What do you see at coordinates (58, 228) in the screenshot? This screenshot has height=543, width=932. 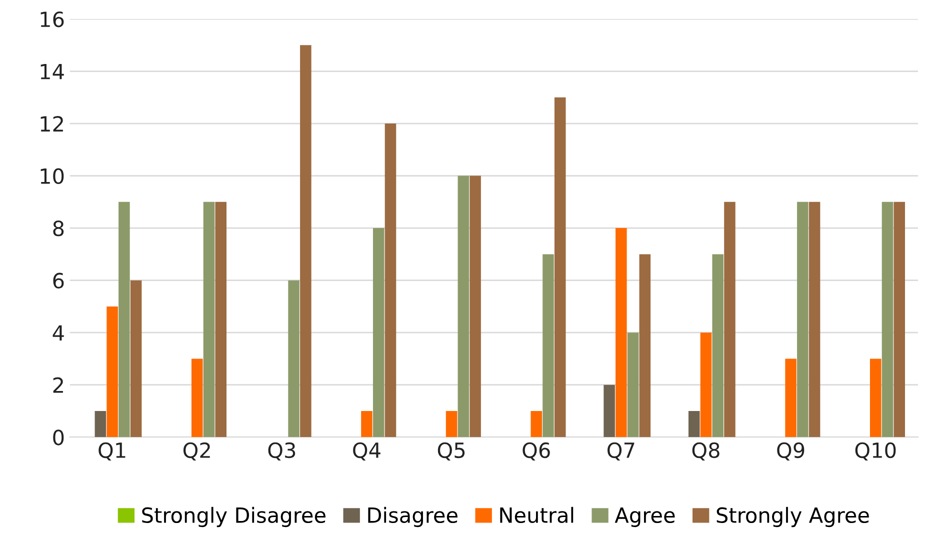 I see `y-tick-label: 8` at bounding box center [58, 228].